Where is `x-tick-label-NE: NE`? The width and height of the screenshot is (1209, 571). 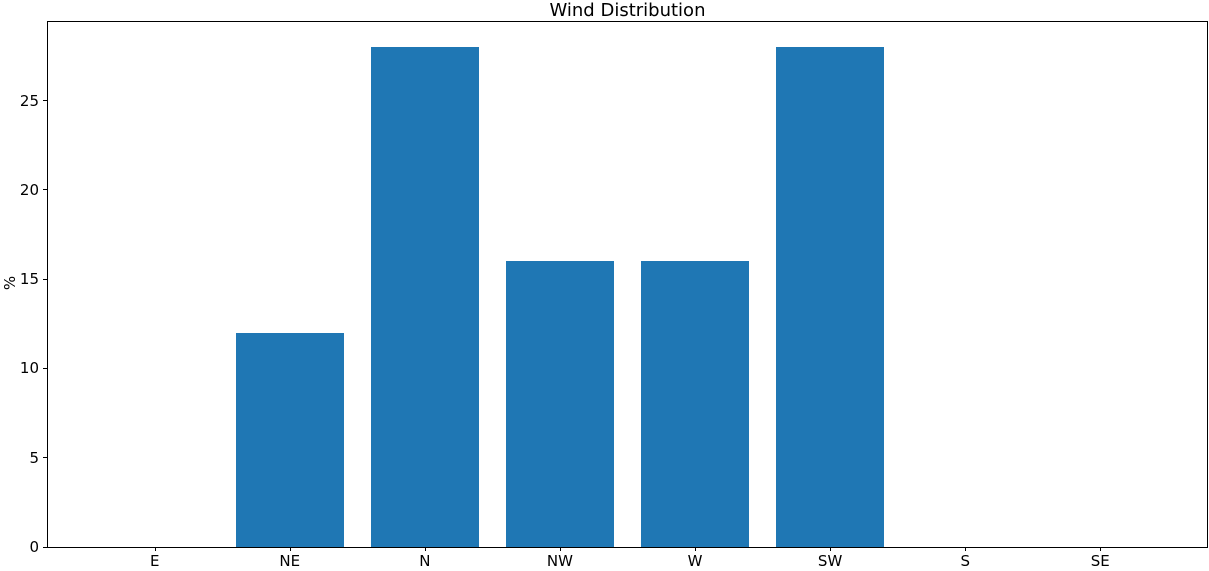
x-tick-label-NE: NE is located at coordinates (290, 561).